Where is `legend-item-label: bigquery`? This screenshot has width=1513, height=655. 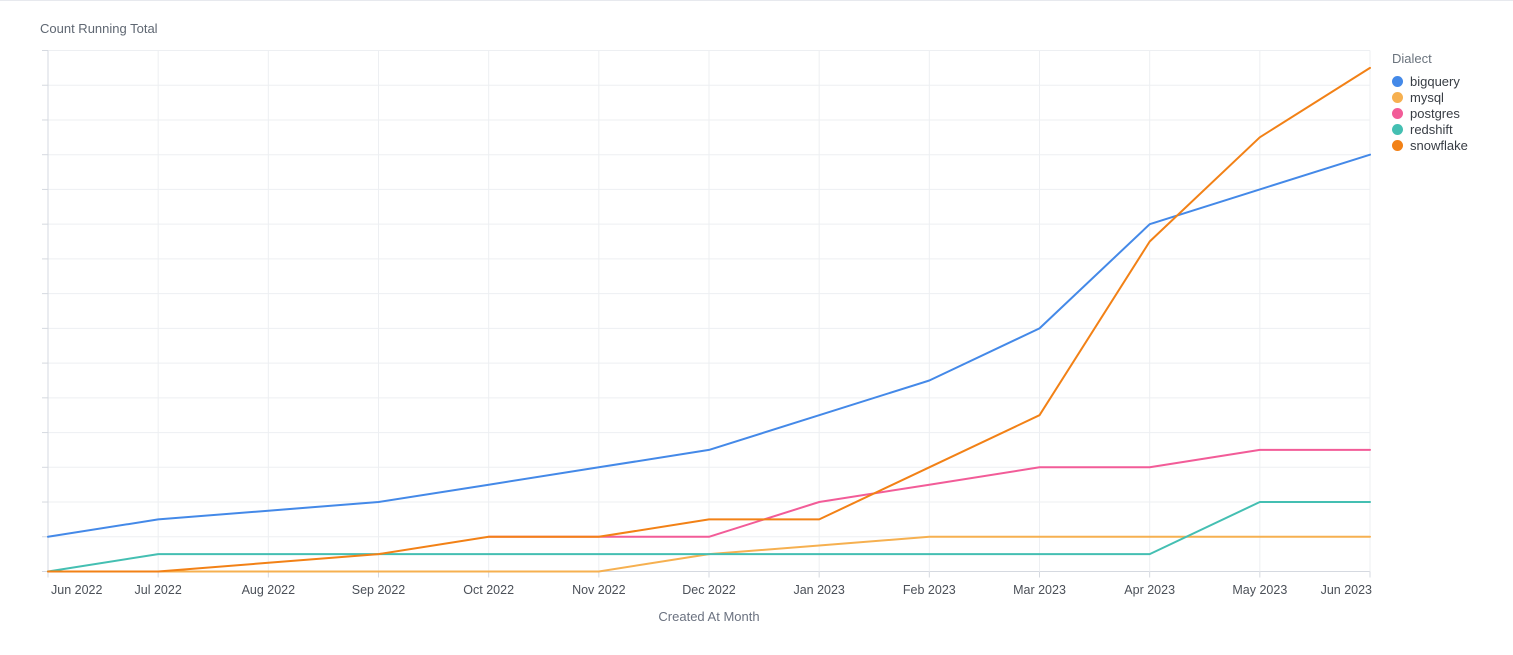
legend-item-label: bigquery is located at coordinates (1435, 81).